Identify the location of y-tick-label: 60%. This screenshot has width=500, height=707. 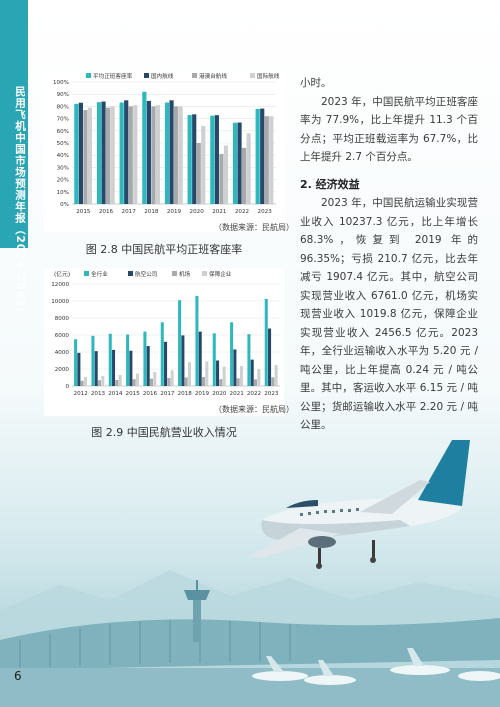
(63, 132).